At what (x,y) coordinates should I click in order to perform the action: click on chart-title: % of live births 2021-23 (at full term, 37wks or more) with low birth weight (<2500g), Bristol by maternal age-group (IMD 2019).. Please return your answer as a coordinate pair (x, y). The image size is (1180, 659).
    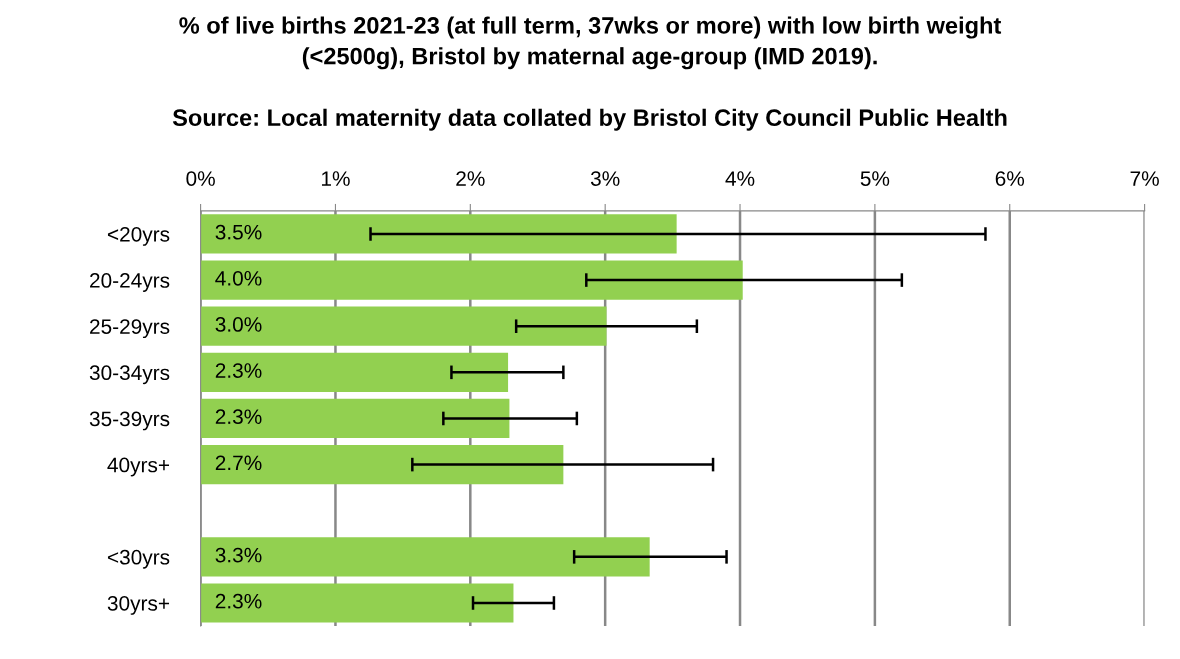
    Looking at the image, I should click on (590, 43).